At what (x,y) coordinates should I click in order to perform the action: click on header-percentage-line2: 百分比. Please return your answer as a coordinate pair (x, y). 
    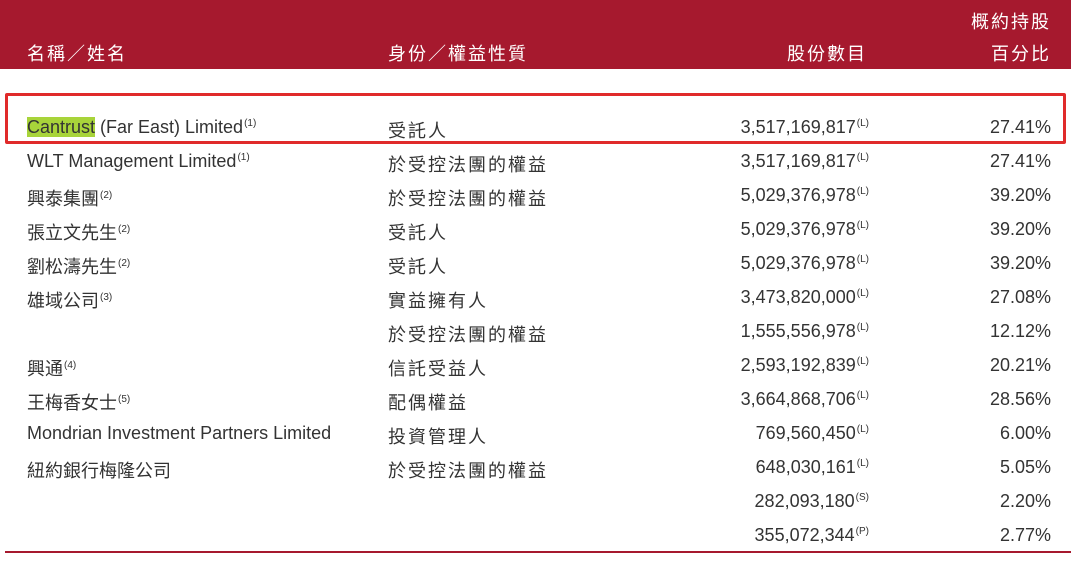
    Looking at the image, I should click on (1021, 54).